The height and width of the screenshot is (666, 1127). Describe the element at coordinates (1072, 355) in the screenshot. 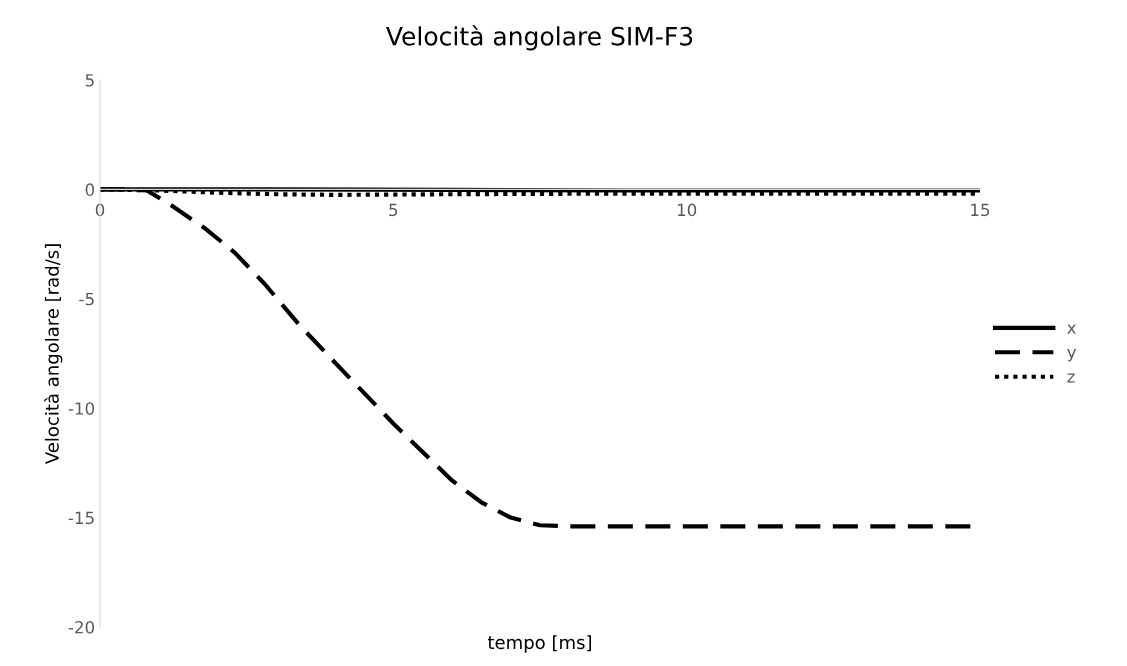

I see `legend-label: y` at that location.